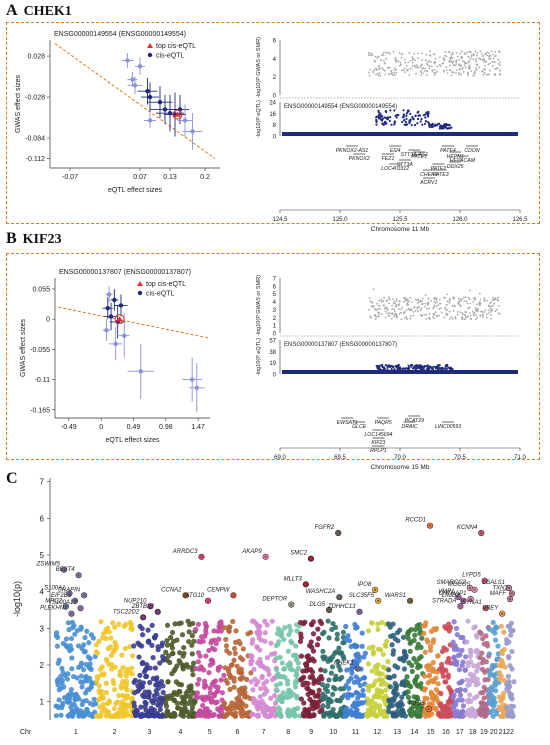  Describe the element at coordinates (364, 585) in the screenshot. I see `hit-gene-label: IPO8` at that location.